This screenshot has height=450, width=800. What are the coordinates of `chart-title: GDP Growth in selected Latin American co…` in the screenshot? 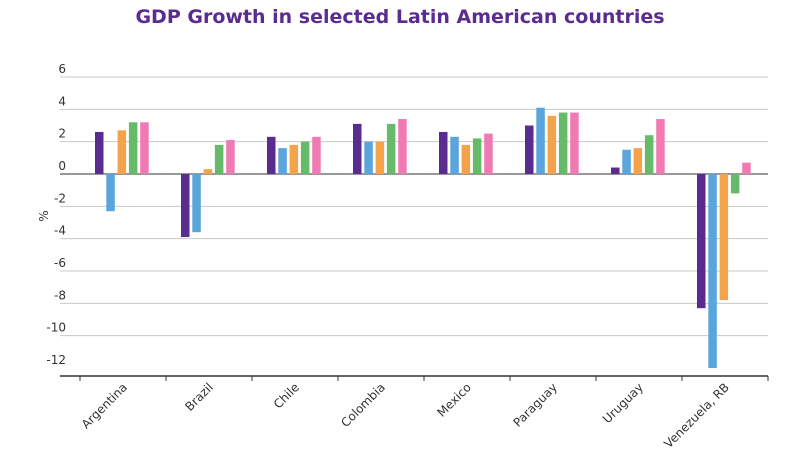 It's located at (400, 17).